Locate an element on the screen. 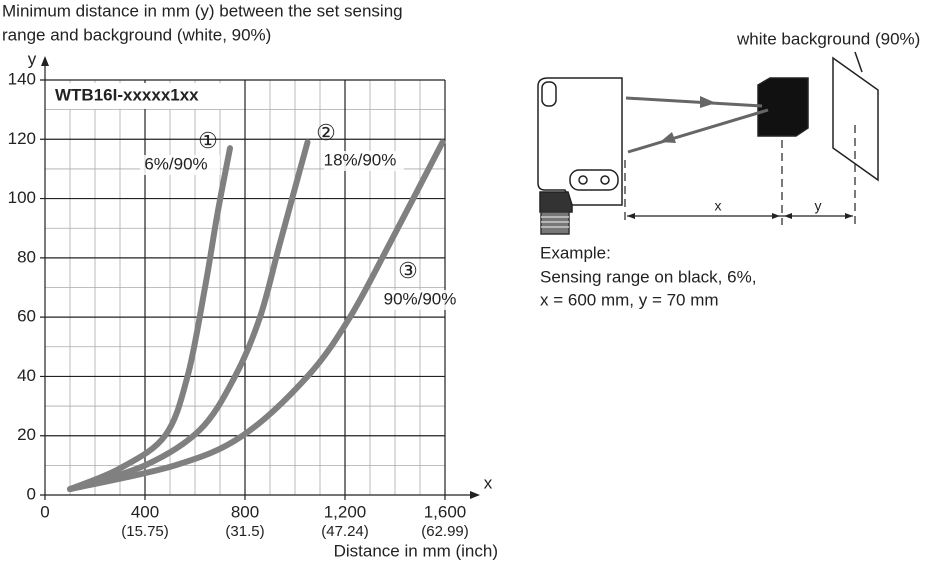  y-tick-label: 100 is located at coordinates (22, 197).